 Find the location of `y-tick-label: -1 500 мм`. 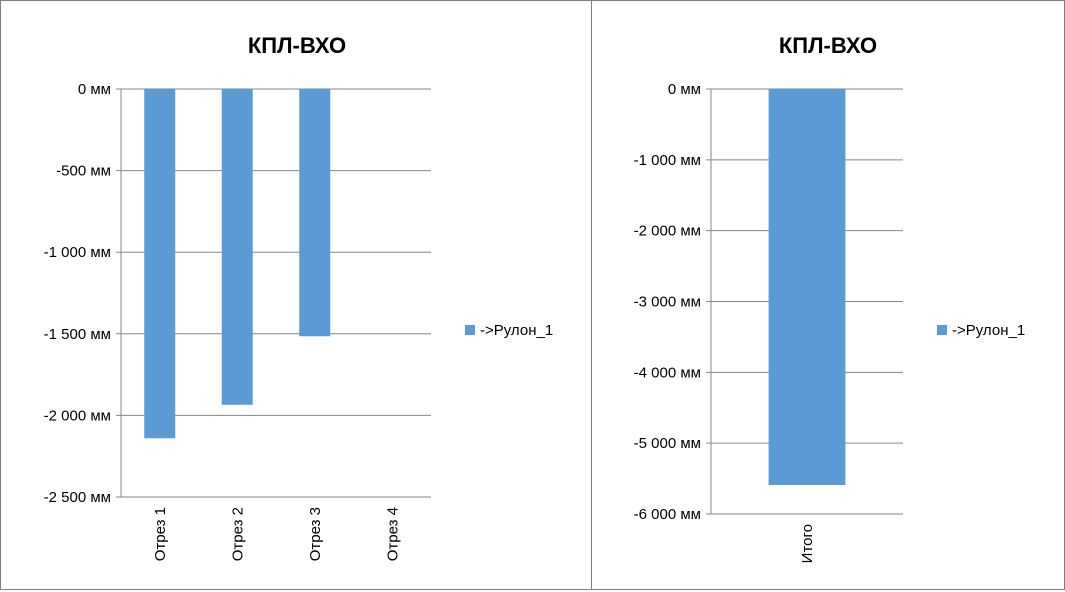

y-tick-label: -1 500 мм is located at coordinates (77, 334).